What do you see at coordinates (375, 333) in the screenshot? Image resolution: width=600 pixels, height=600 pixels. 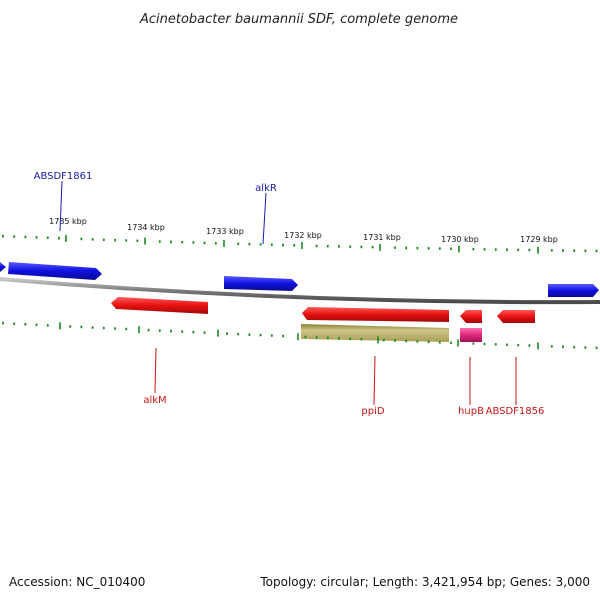 I see `feature-ppid-region` at bounding box center [375, 333].